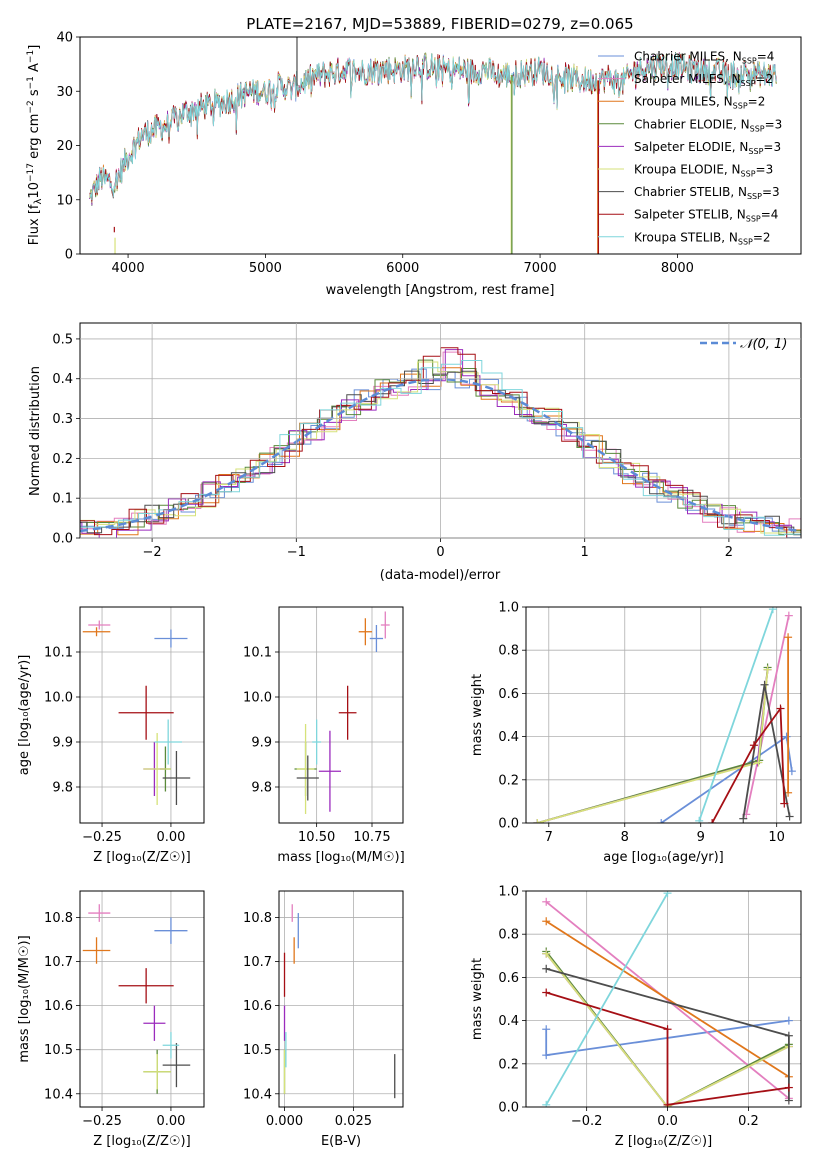  Describe the element at coordinates (763, 344) in the screenshot. I see `normal-legend-label: 𝒩(0, 1)` at that location.